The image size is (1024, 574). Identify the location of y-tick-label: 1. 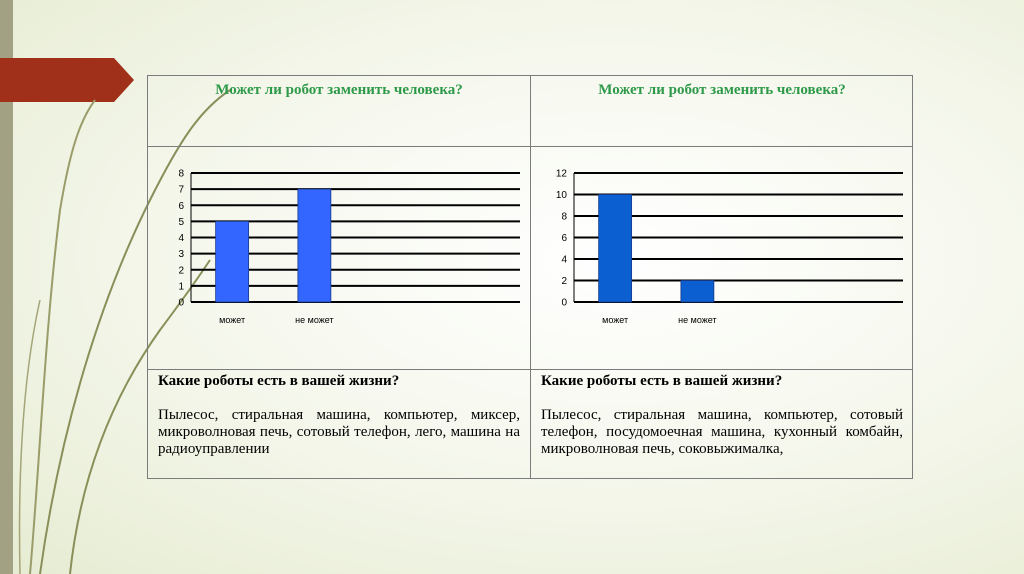
(181, 286).